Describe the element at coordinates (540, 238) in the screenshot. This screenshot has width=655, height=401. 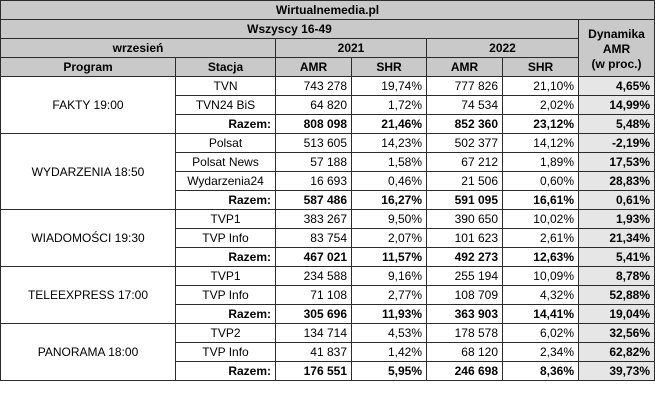
I see `shr-2022-cell: 2,61%` at that location.